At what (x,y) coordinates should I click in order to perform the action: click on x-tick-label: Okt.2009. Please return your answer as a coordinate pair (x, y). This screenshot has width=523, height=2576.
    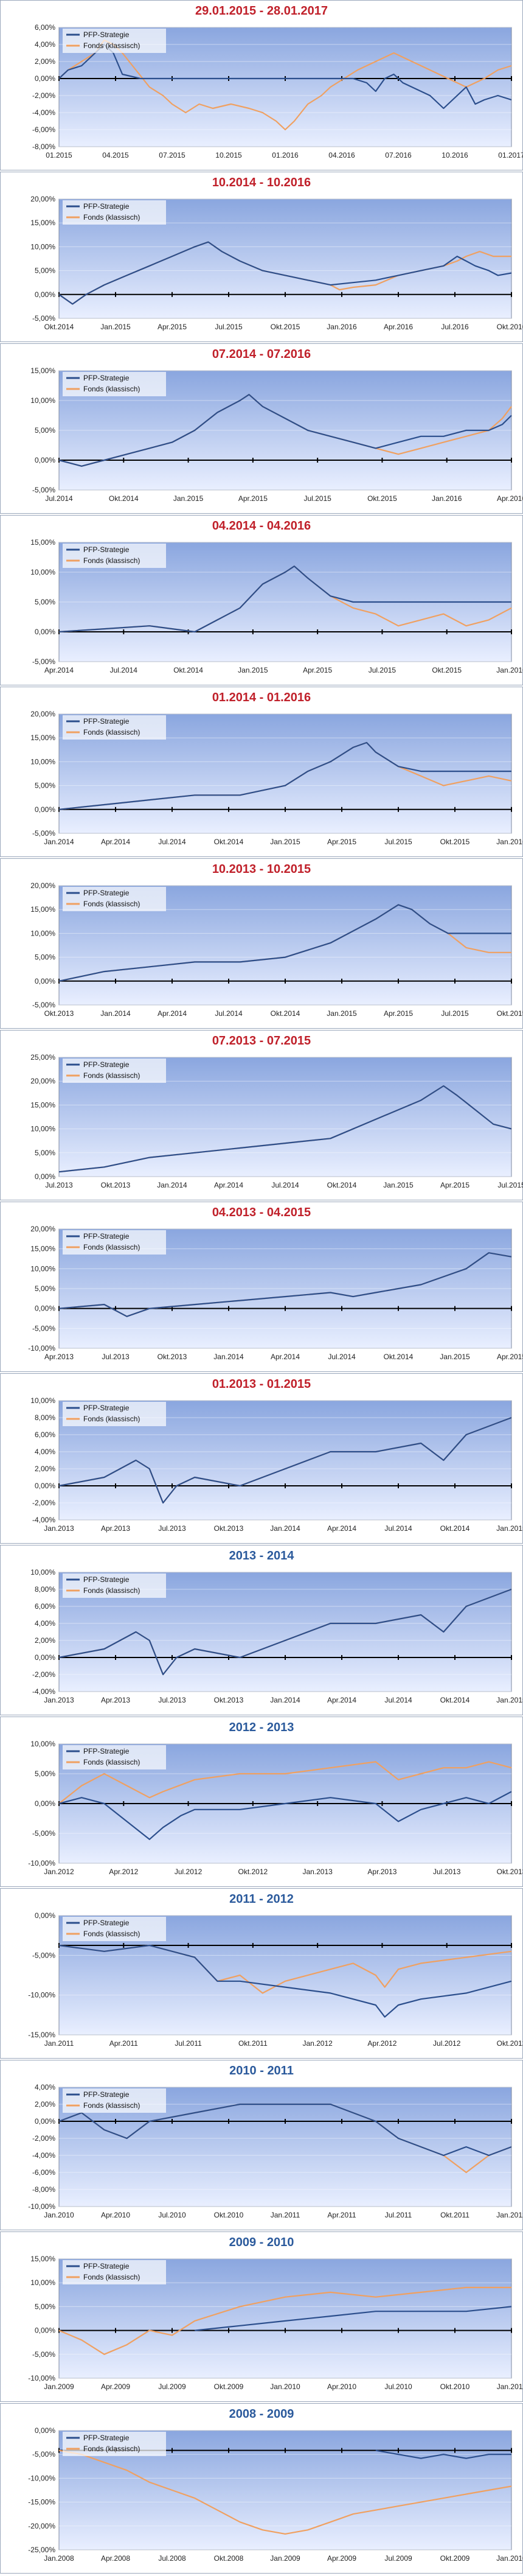
    Looking at the image, I should click on (229, 2386).